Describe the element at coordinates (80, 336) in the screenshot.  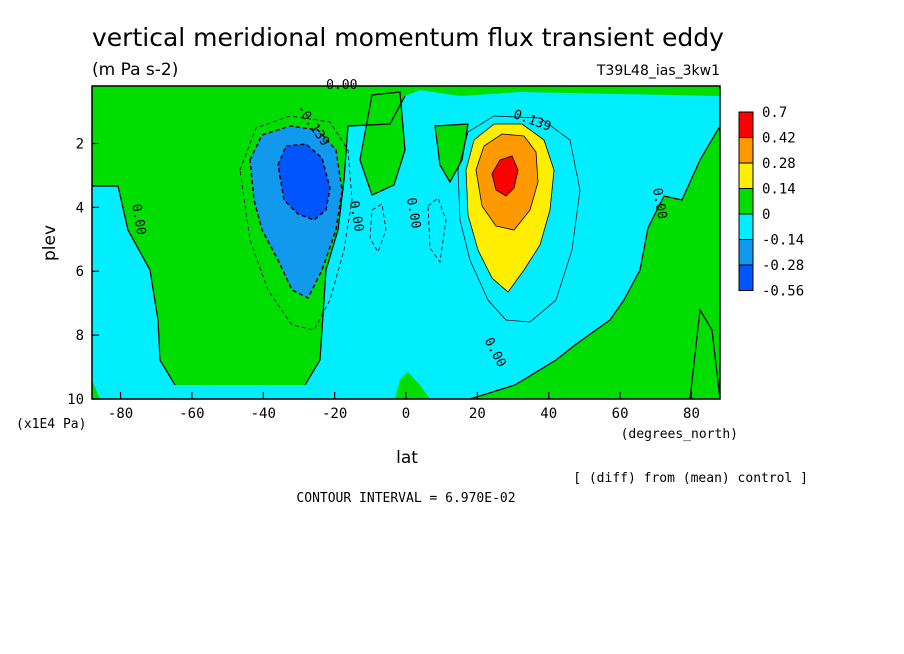
I see `y-tick-label: 8` at that location.